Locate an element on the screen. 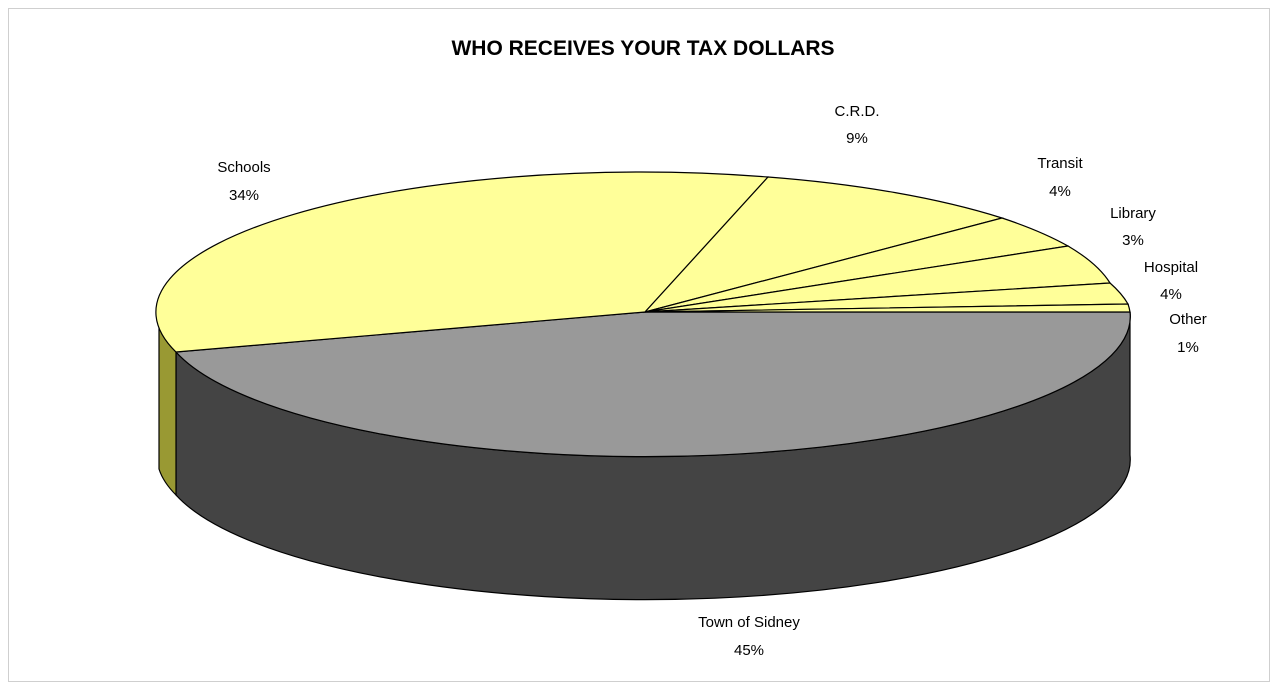 The width and height of the screenshot is (1278, 690). pct-schools: 34% is located at coordinates (244, 195).